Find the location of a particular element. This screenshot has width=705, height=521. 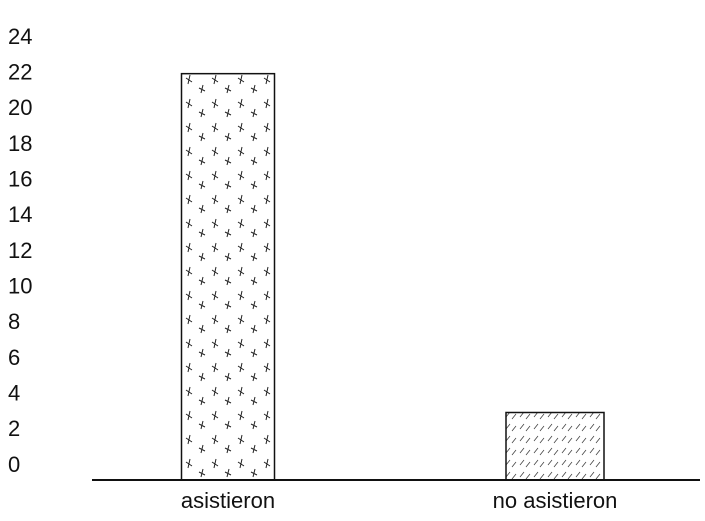

y-tick-label: 10 is located at coordinates (20, 285).